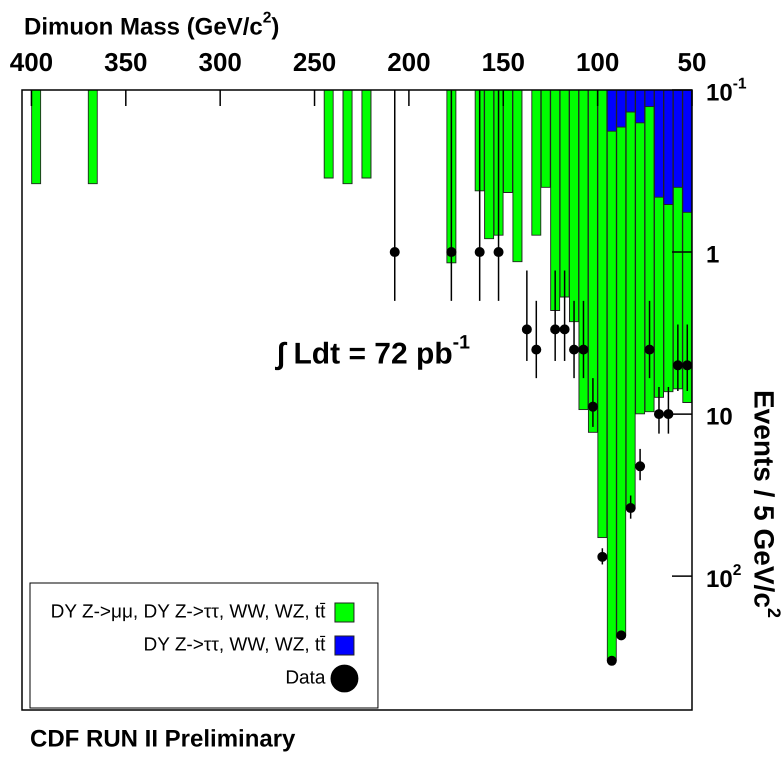 The image size is (784, 764). I want to click on x-tick-label: 250, so click(314, 62).